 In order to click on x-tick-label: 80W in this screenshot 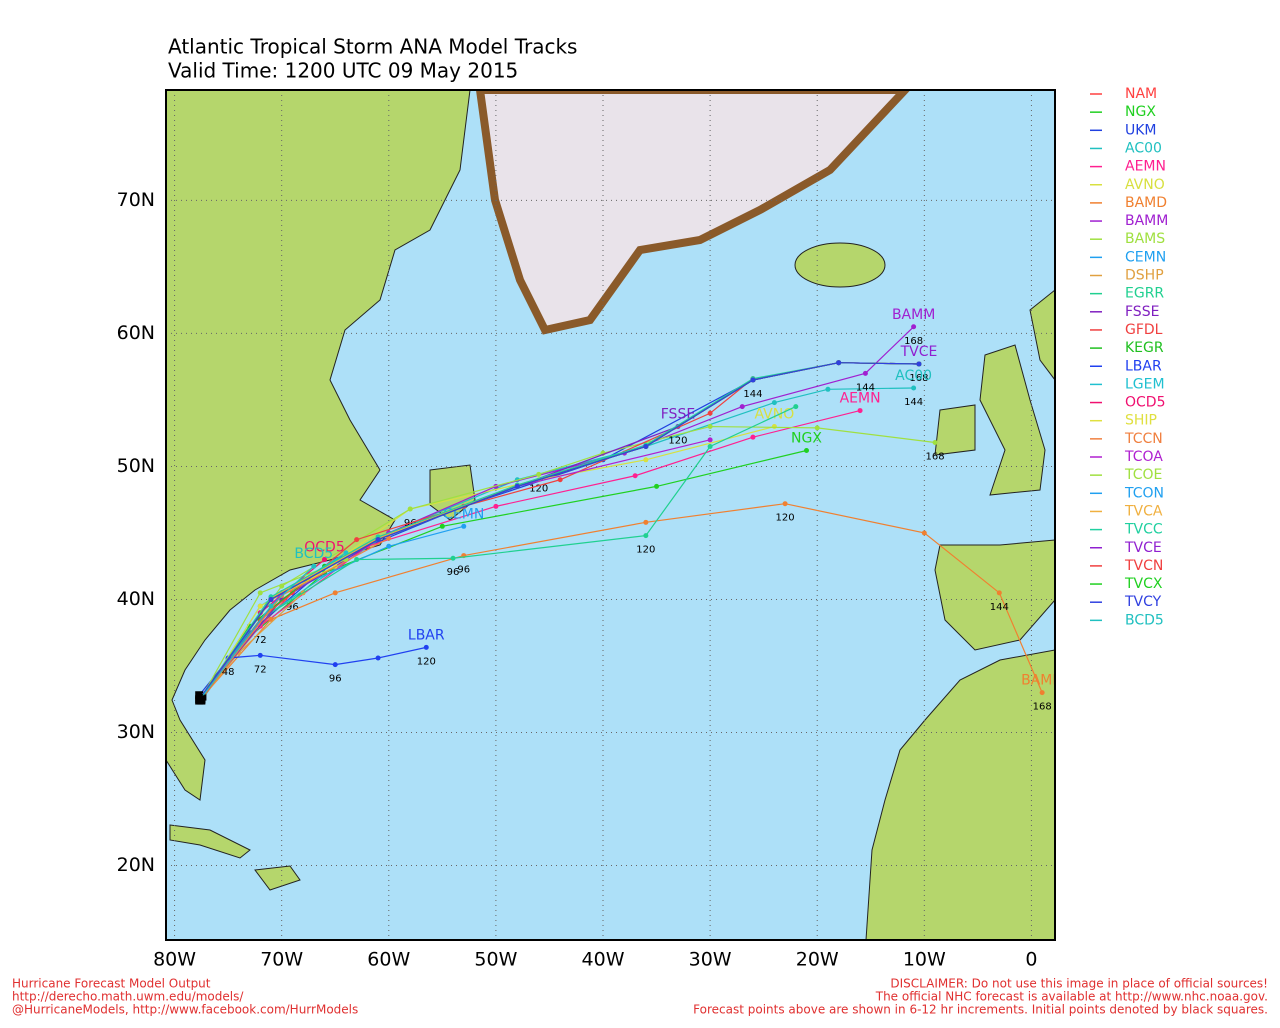, I will do `click(174, 960)`.